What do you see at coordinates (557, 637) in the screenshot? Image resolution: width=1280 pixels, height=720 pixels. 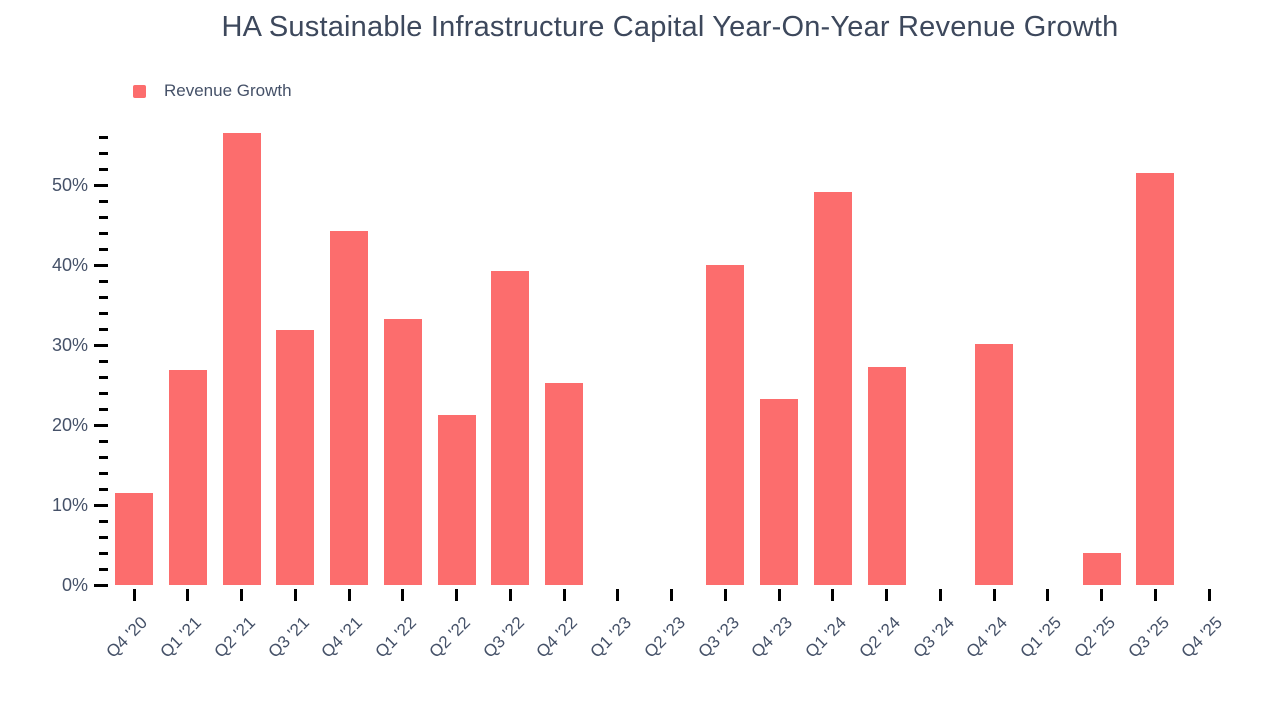 I see `x-axis-label-q4-22: Q4 '22` at bounding box center [557, 637].